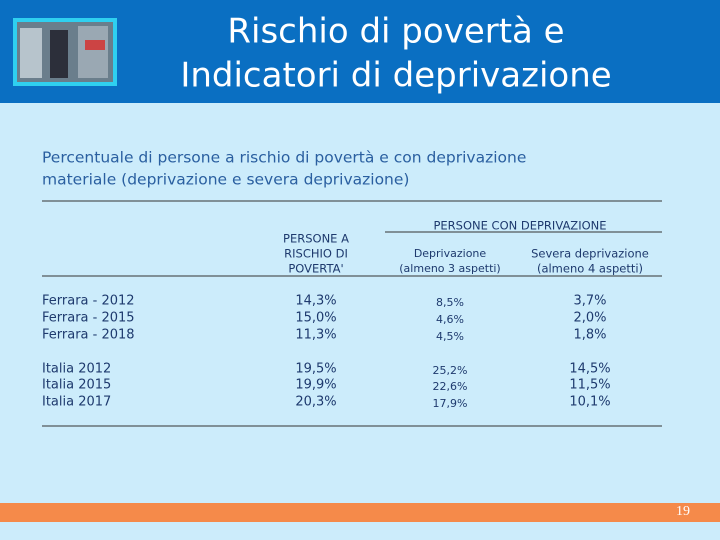 This screenshot has width=720, height=540. Describe the element at coordinates (315, 301) in the screenshot. I see `table-cell: 14,3%` at that location.